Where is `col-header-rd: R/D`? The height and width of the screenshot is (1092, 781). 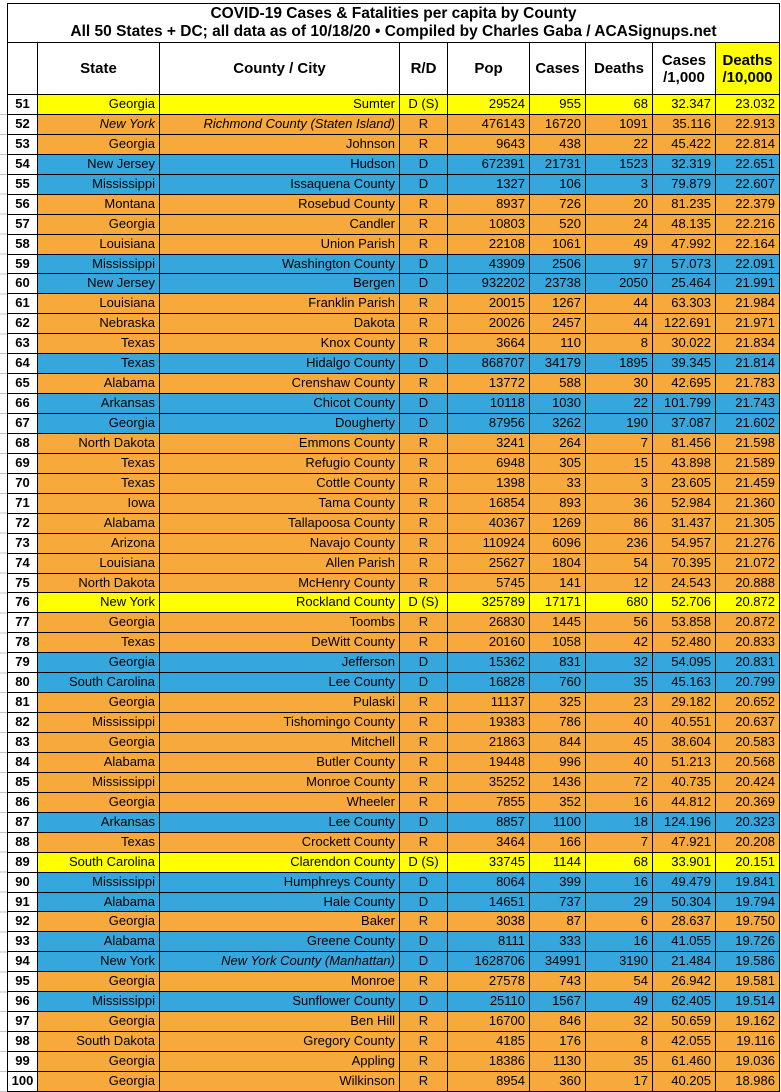
col-header-rd: R/D is located at coordinates (424, 69).